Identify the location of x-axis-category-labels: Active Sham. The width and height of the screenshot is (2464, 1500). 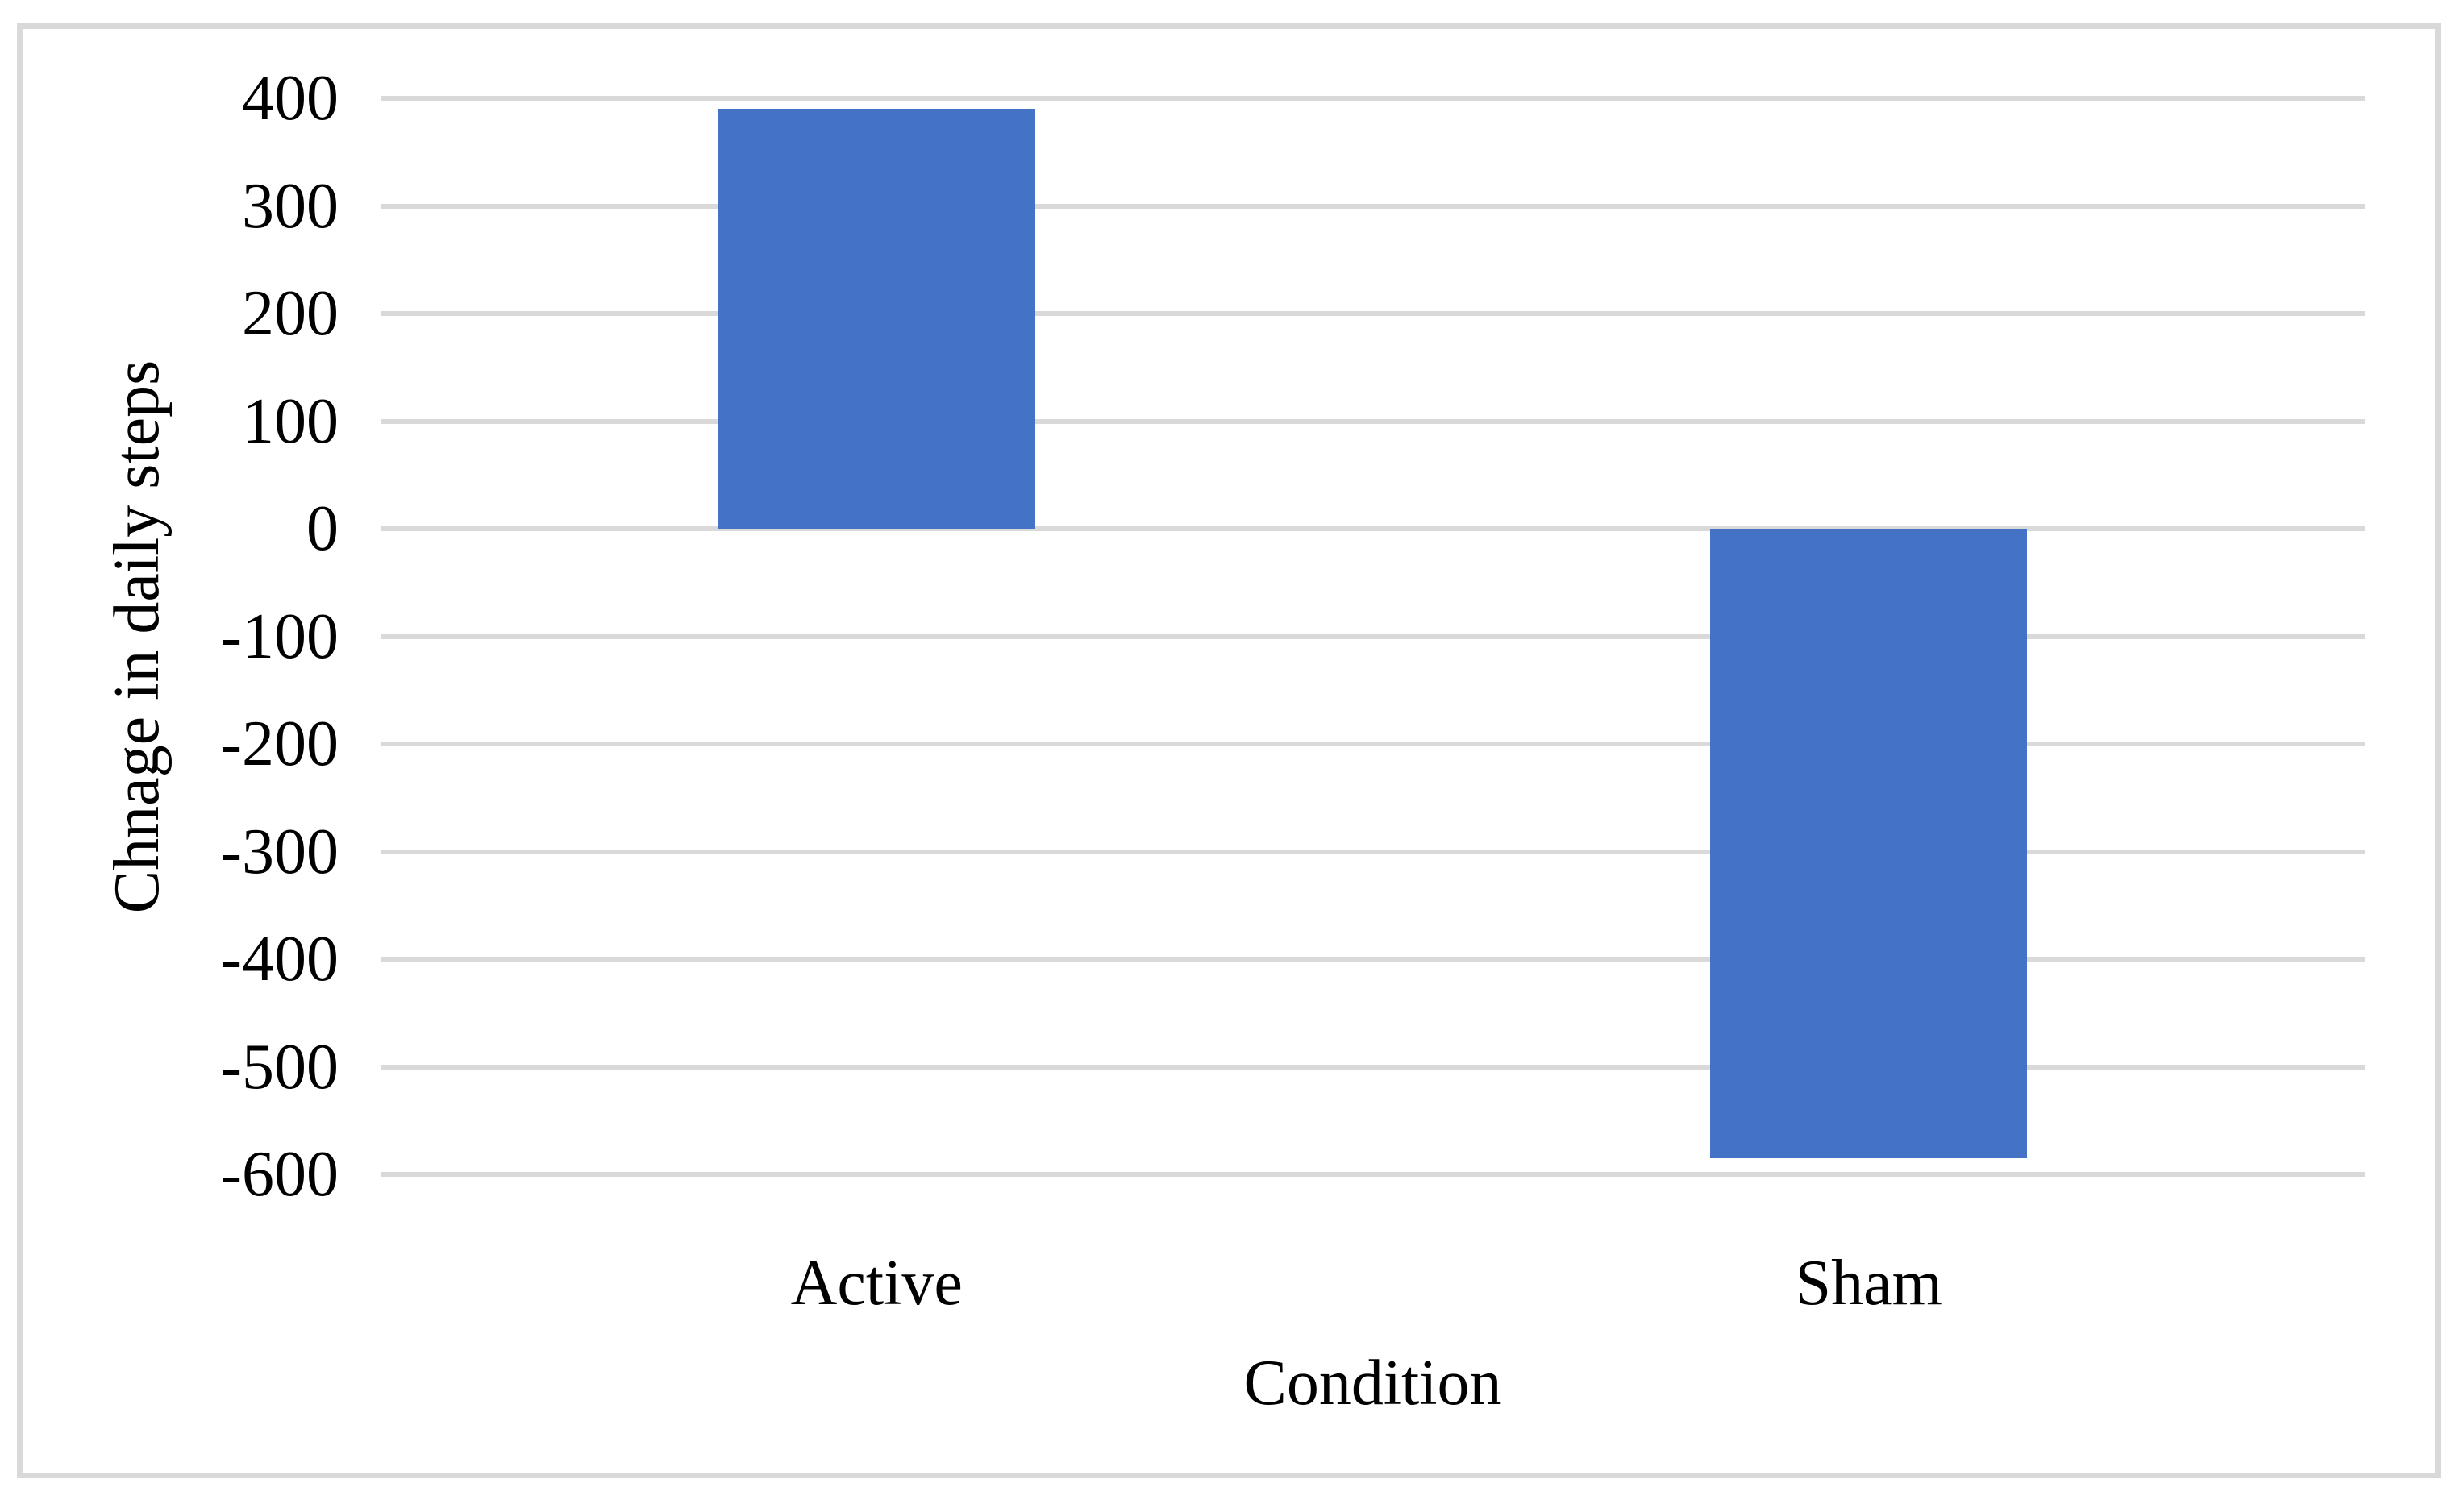
(1373, 1288).